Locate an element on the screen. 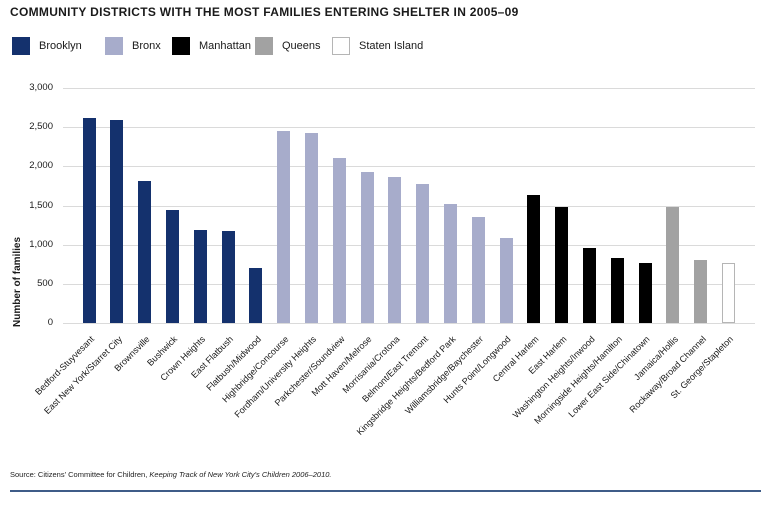  y-tick-label: 2,500 is located at coordinates (41, 127).